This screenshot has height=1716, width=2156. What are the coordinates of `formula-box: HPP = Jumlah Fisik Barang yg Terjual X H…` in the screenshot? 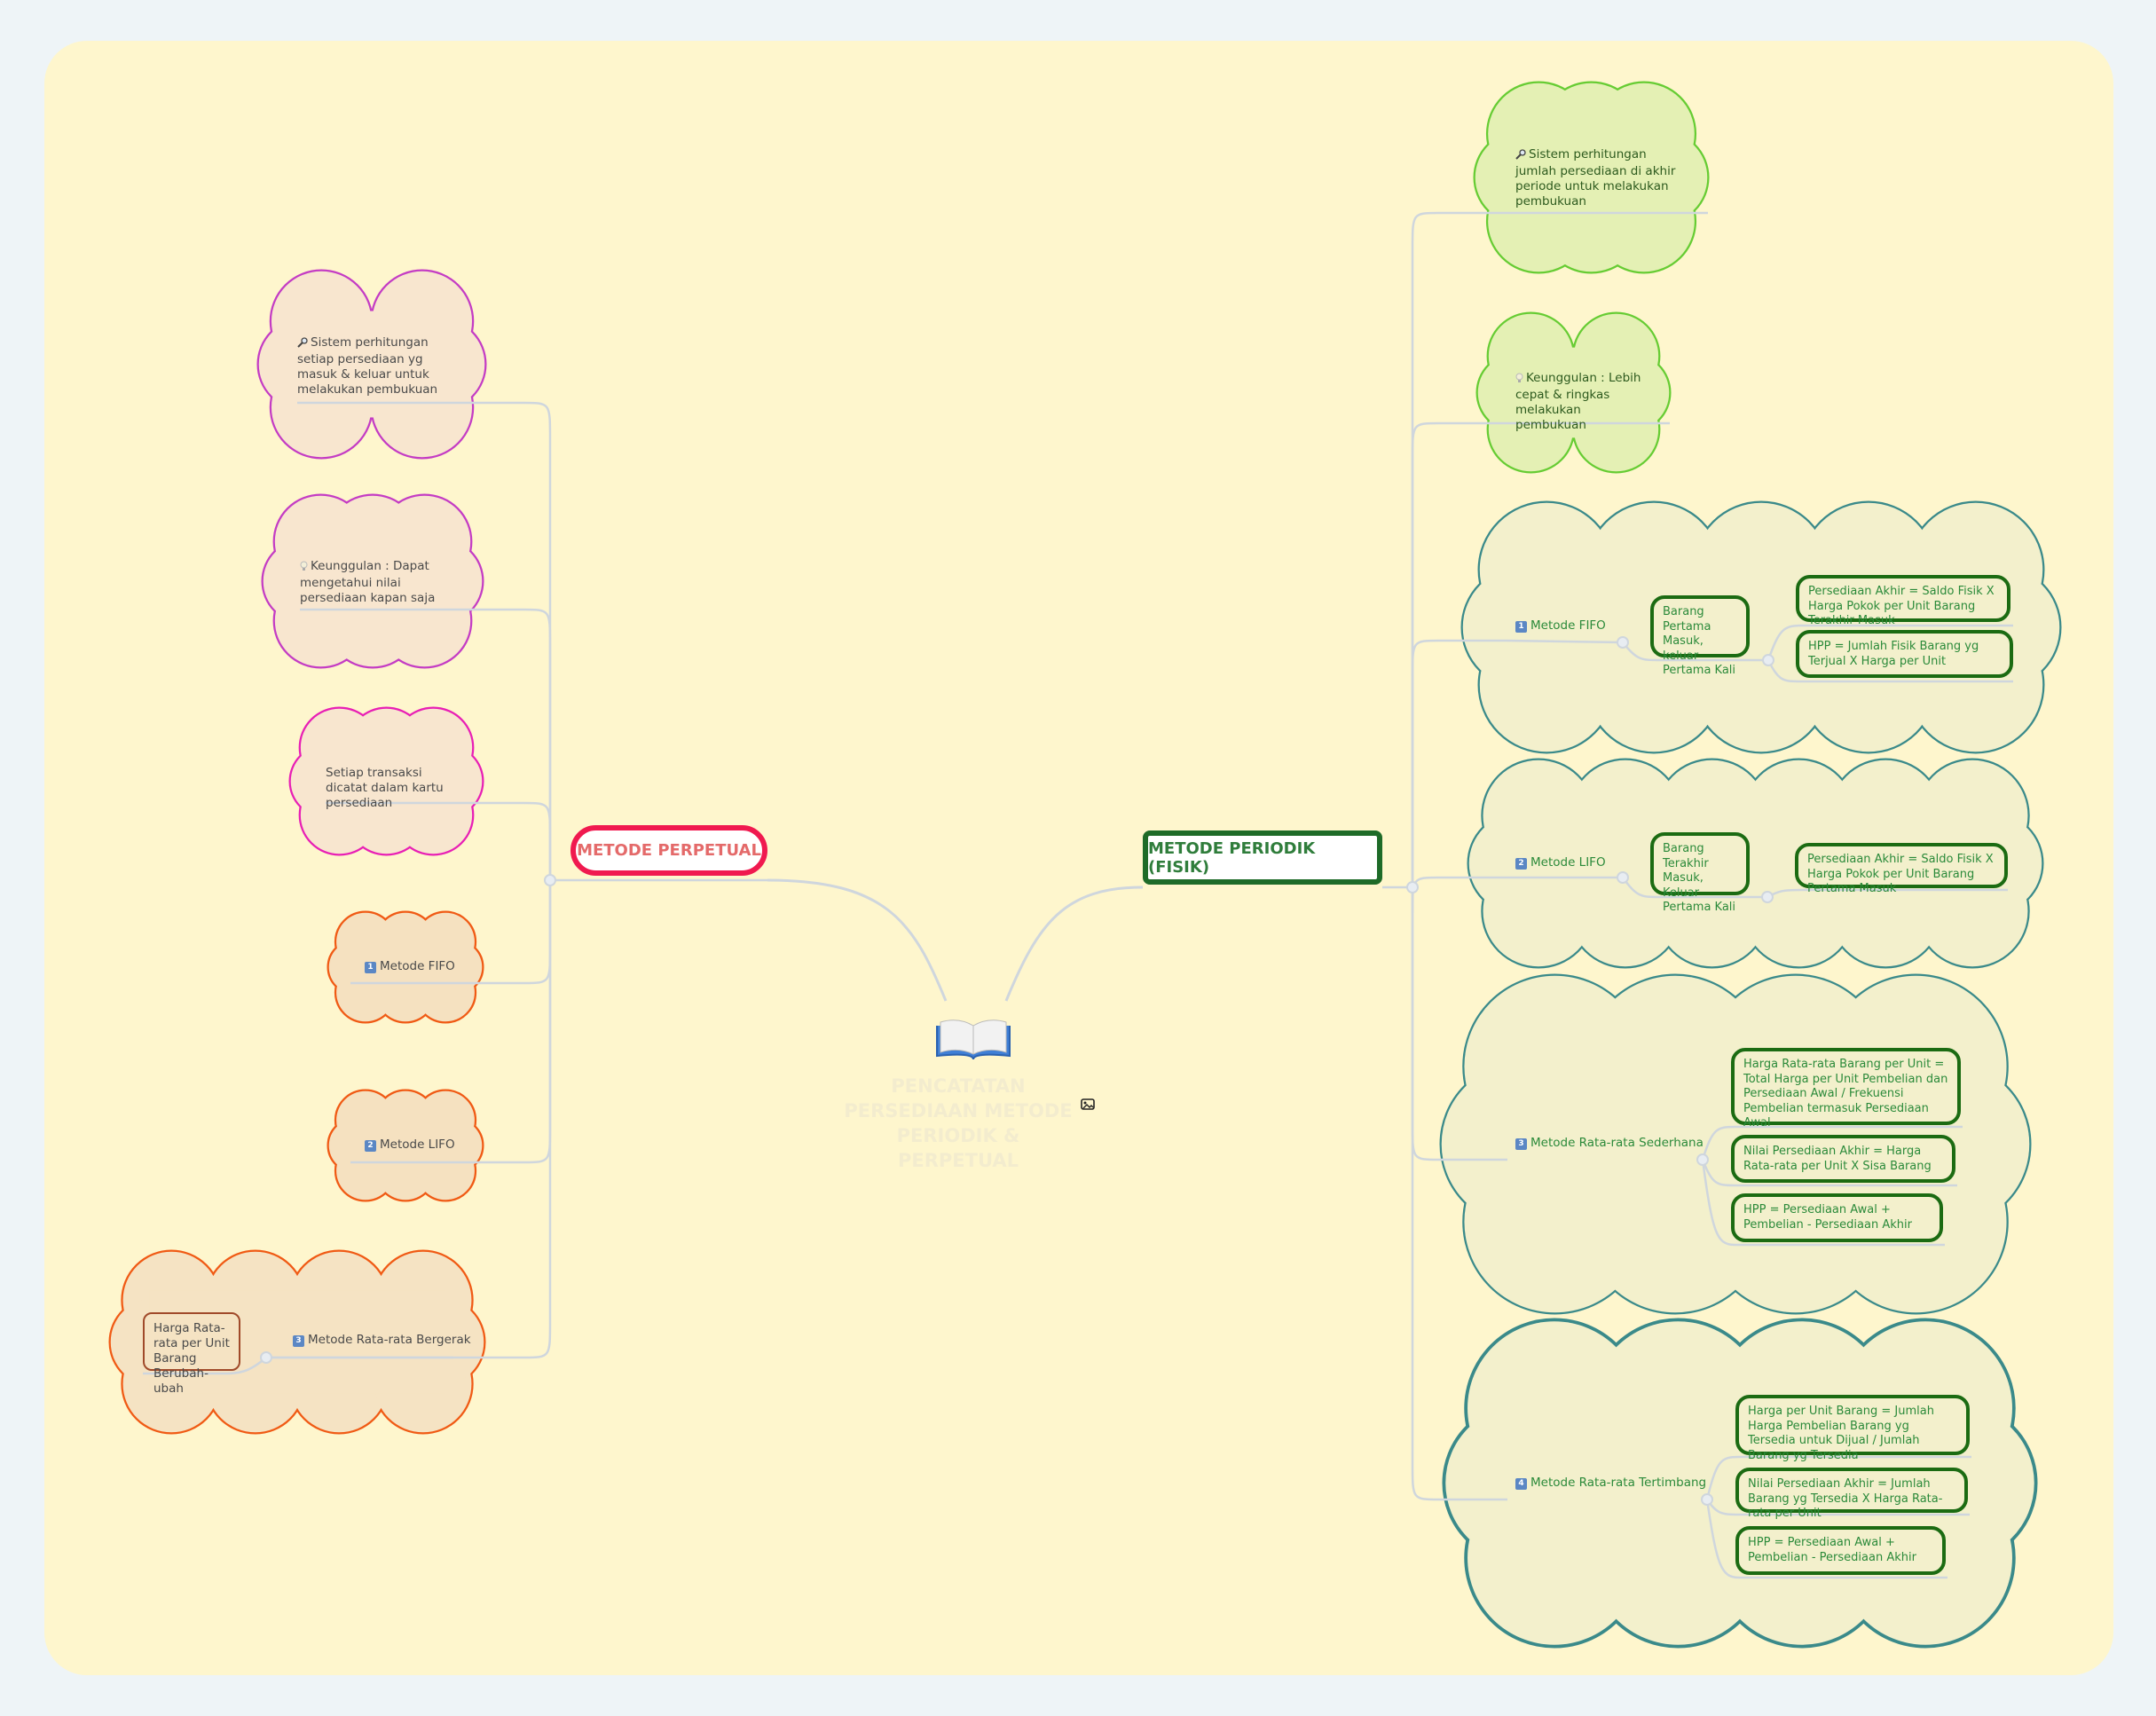 It's located at (1905, 654).